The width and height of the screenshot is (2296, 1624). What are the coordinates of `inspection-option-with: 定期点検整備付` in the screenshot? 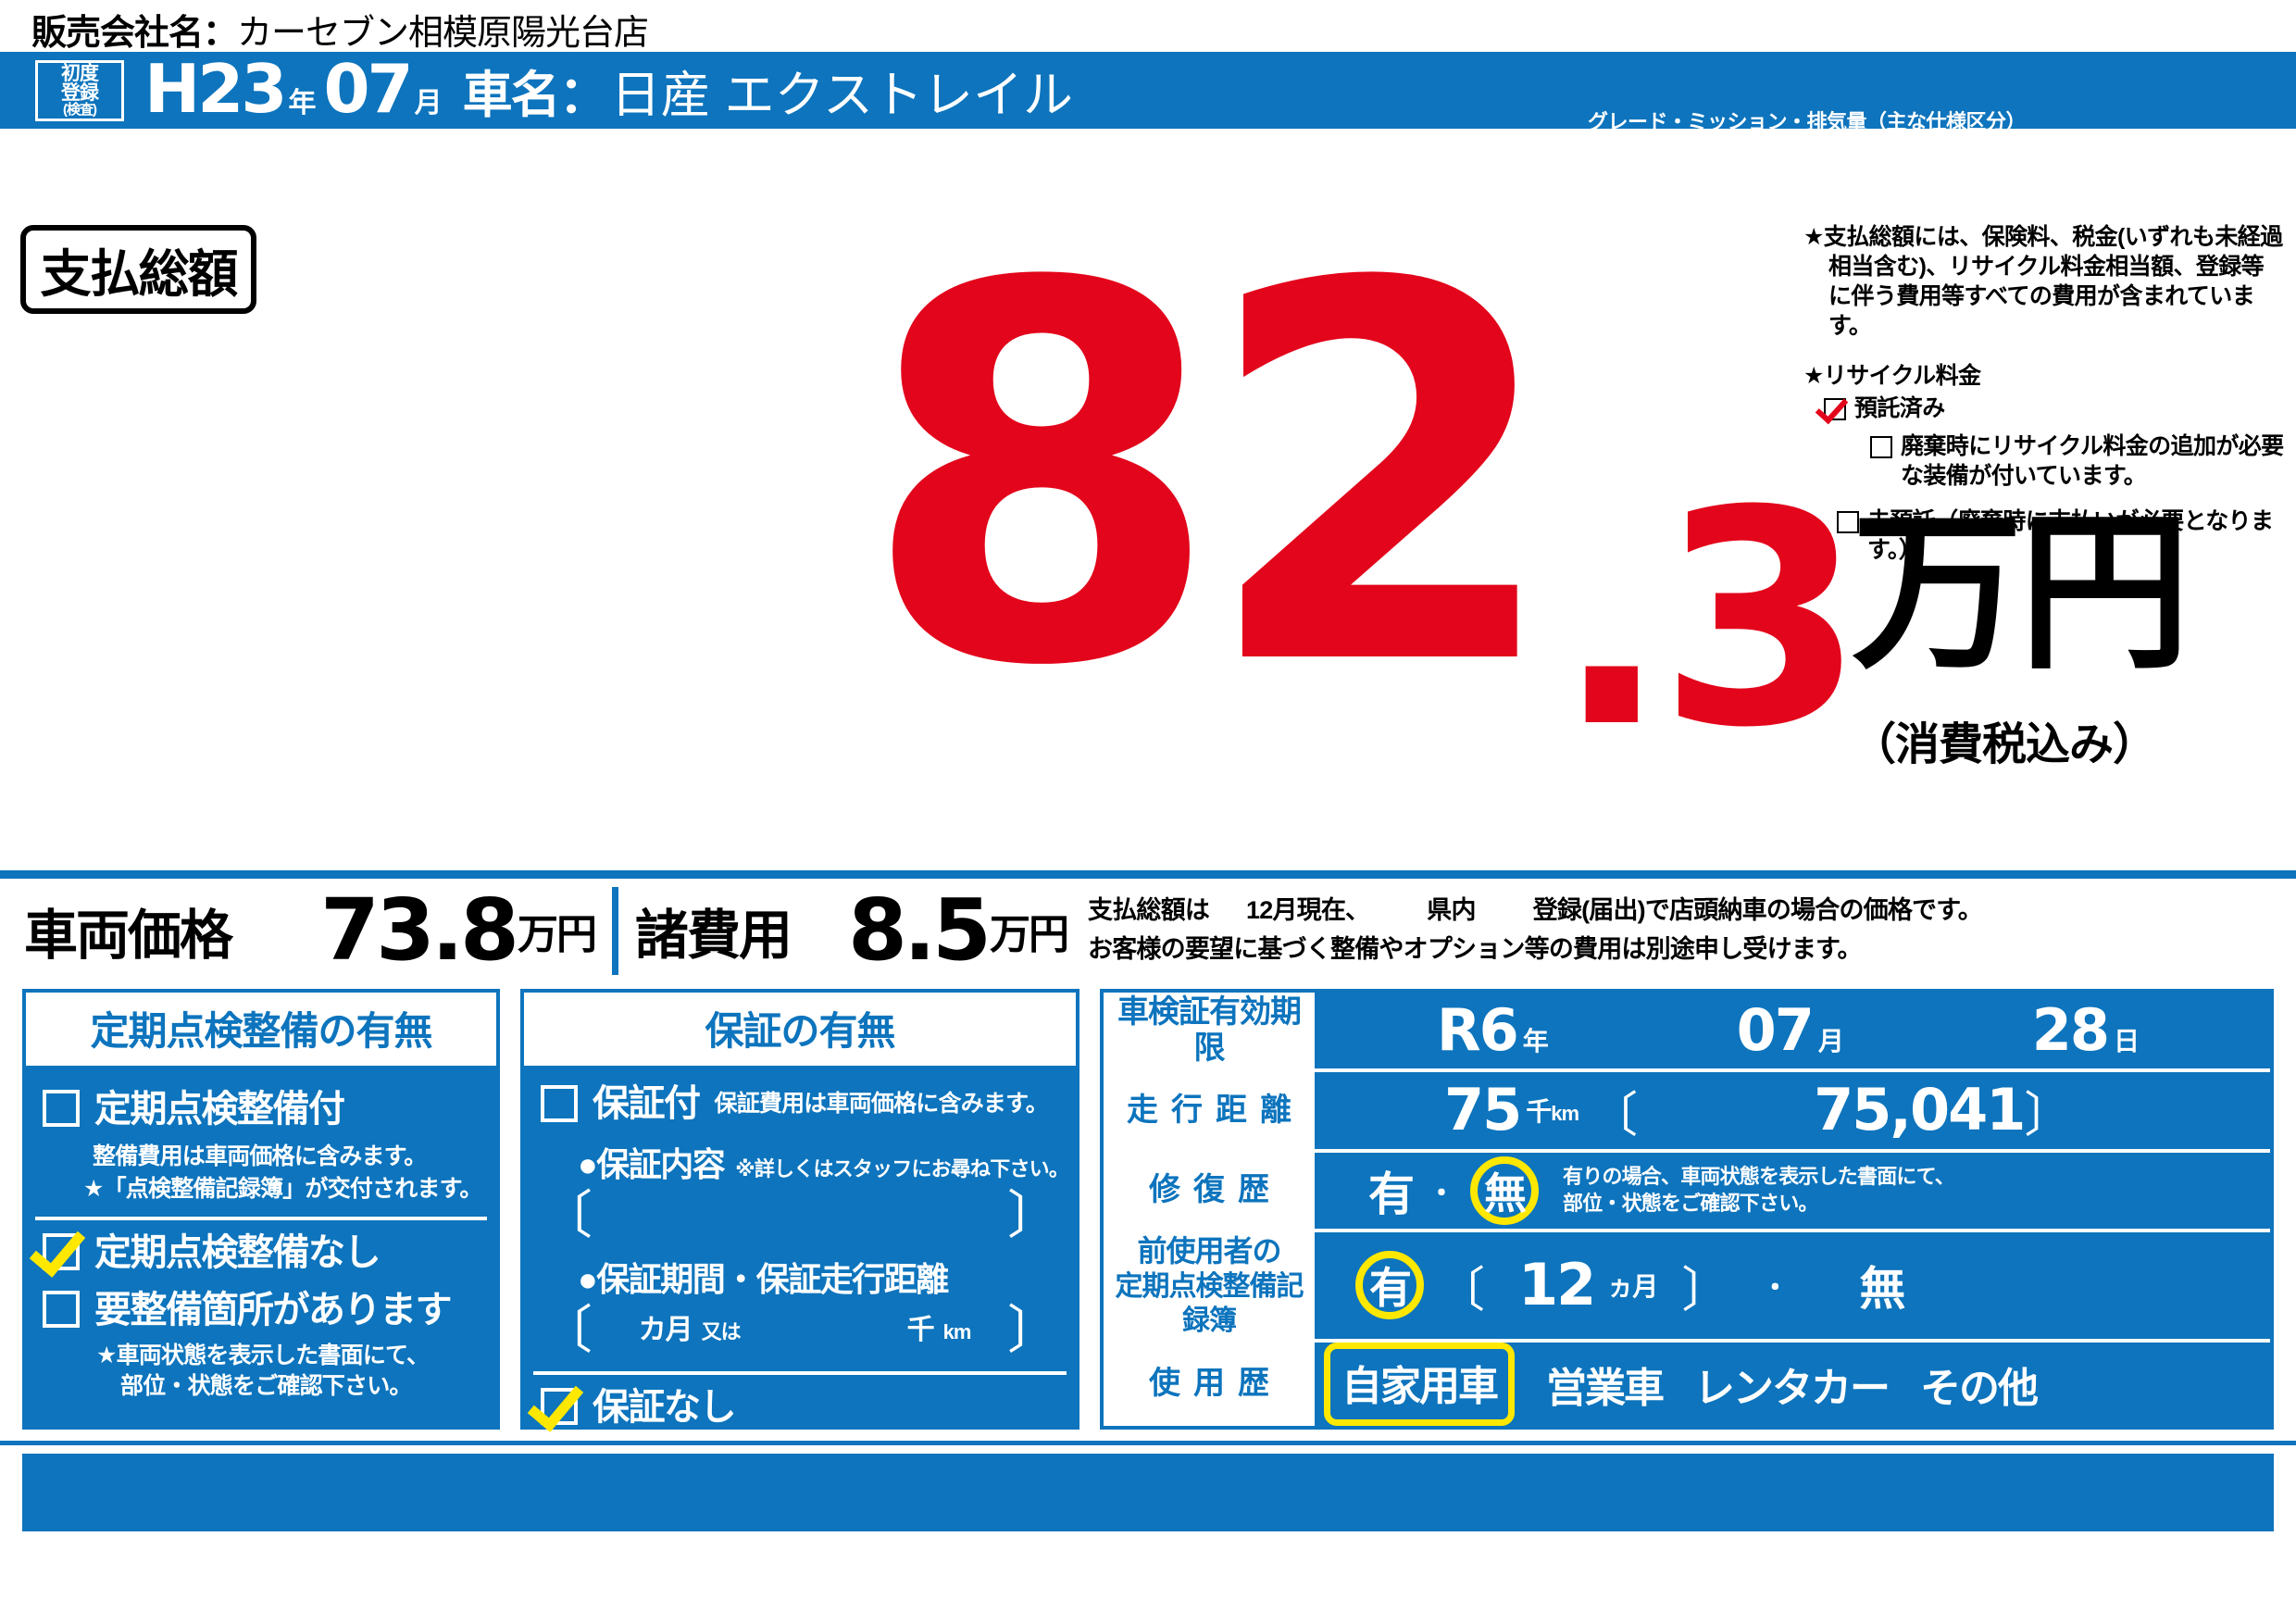 It's located at (269, 1109).